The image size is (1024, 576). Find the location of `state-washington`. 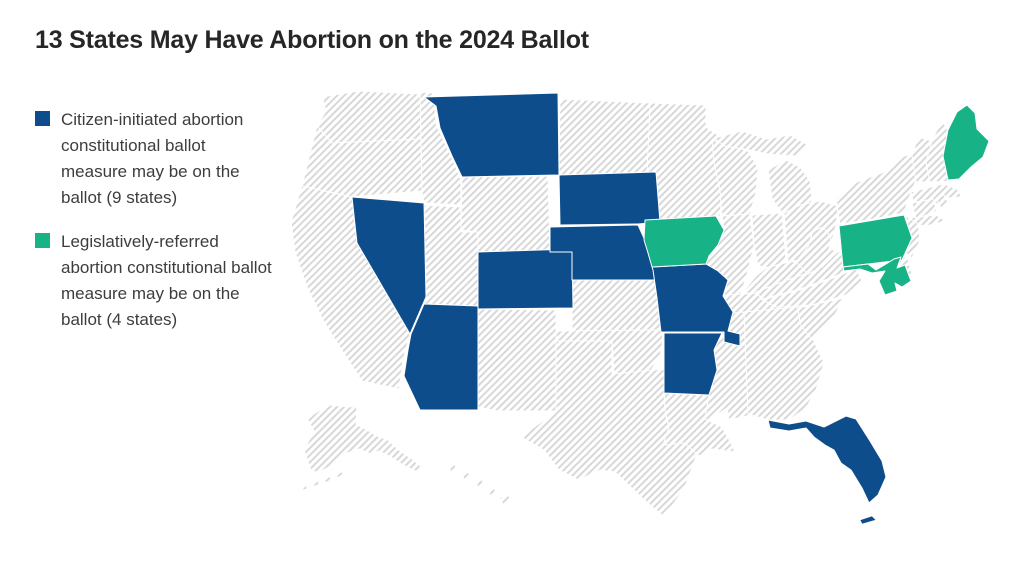

state-washington is located at coordinates (369, 117).